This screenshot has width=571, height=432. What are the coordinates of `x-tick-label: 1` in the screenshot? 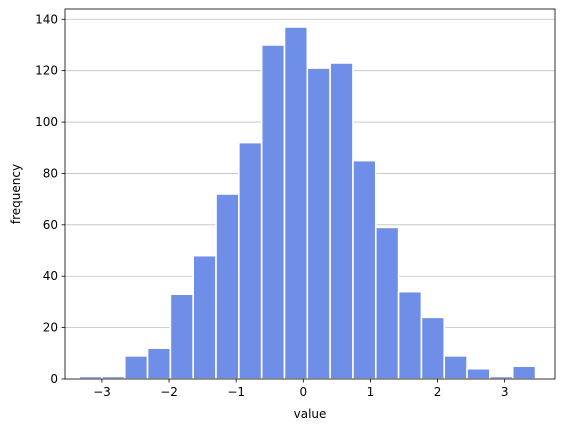 It's located at (371, 392).